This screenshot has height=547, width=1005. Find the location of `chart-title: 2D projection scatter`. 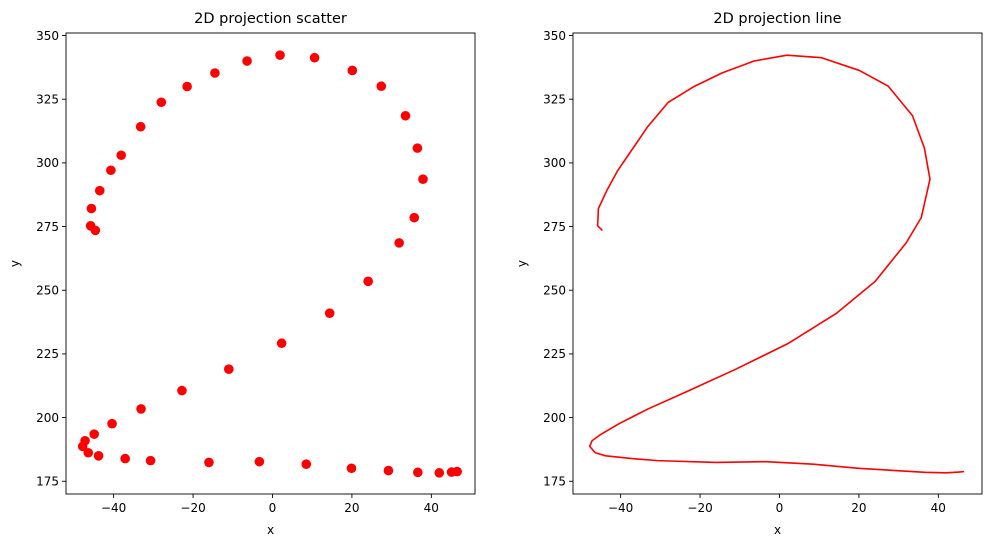

chart-title: 2D projection scatter is located at coordinates (270, 19).